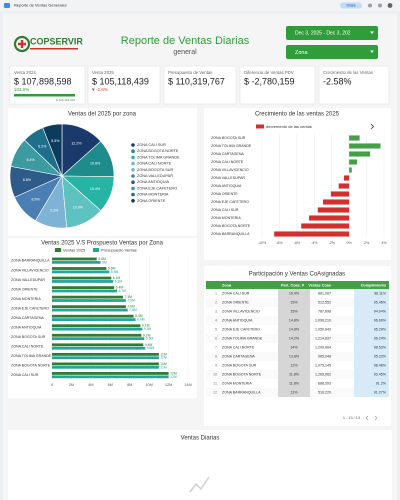 The height and width of the screenshot is (500, 400). Describe the element at coordinates (324, 293) in the screenshot. I see `sales-cell: 881,087` at that location.